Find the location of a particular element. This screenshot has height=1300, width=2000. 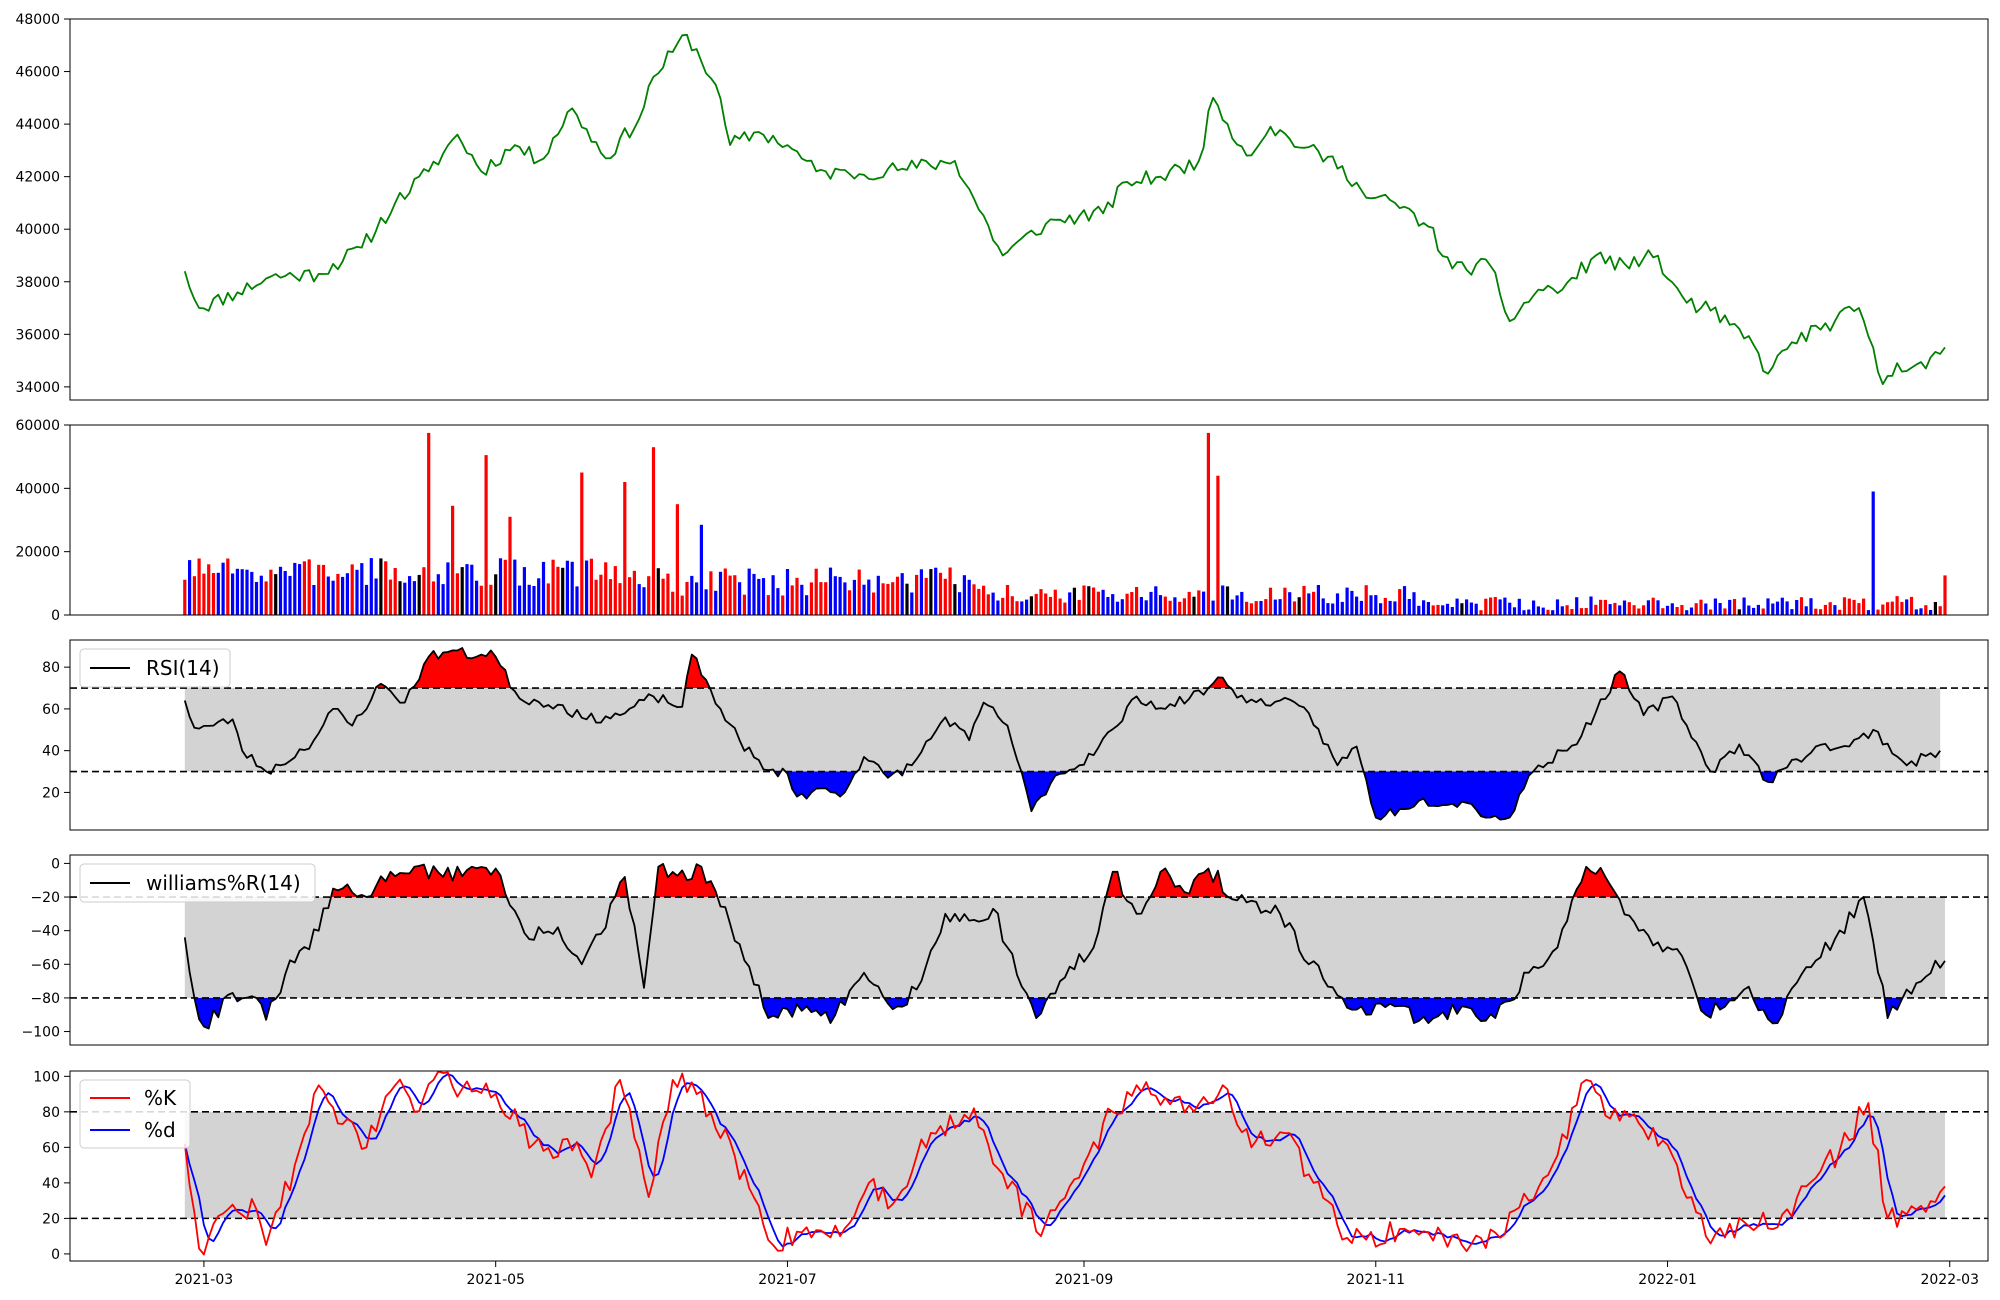

y-tick-label: −40 is located at coordinates (45, 932).